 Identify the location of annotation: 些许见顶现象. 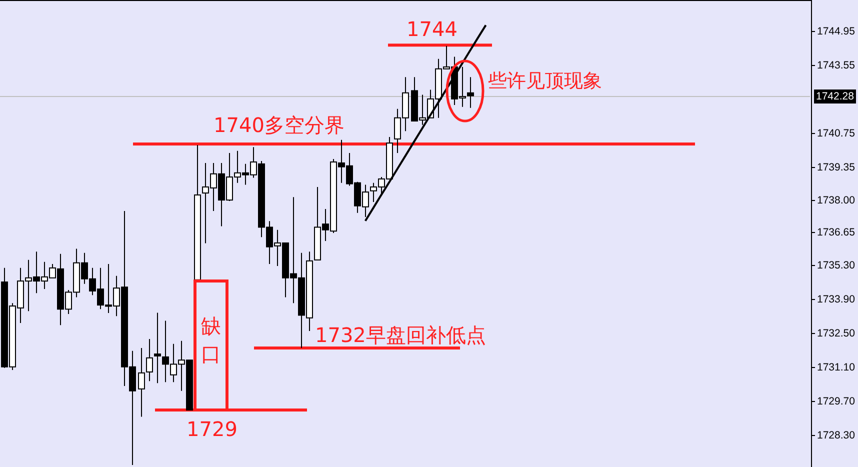
(545, 81).